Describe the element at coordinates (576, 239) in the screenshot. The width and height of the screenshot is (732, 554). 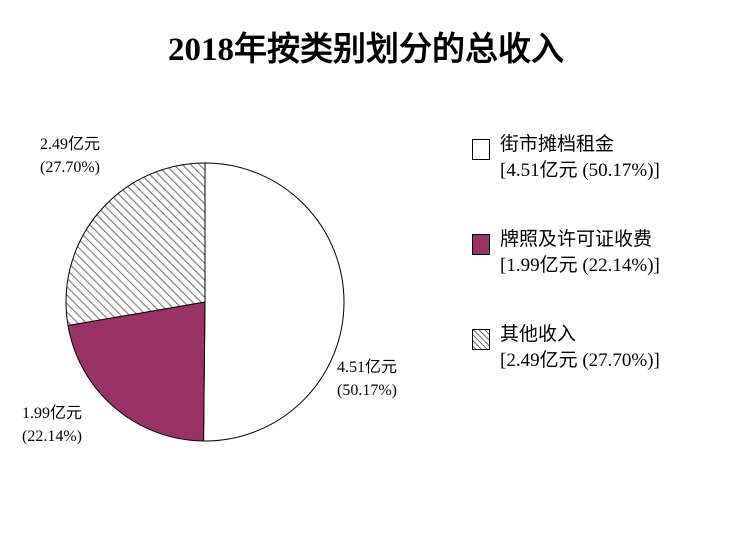
I see `legend-name: 牌照及许可证收费` at that location.